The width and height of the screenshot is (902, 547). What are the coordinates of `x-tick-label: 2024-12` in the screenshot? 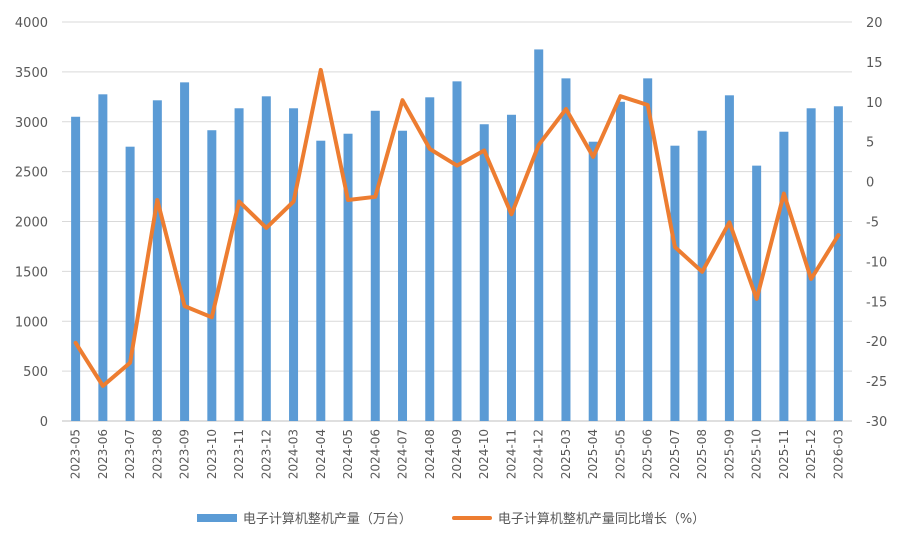 It's located at (539, 454).